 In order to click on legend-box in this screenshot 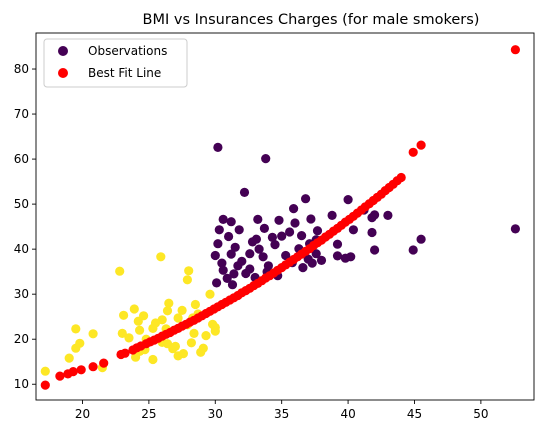, I will do `click(115, 63)`.